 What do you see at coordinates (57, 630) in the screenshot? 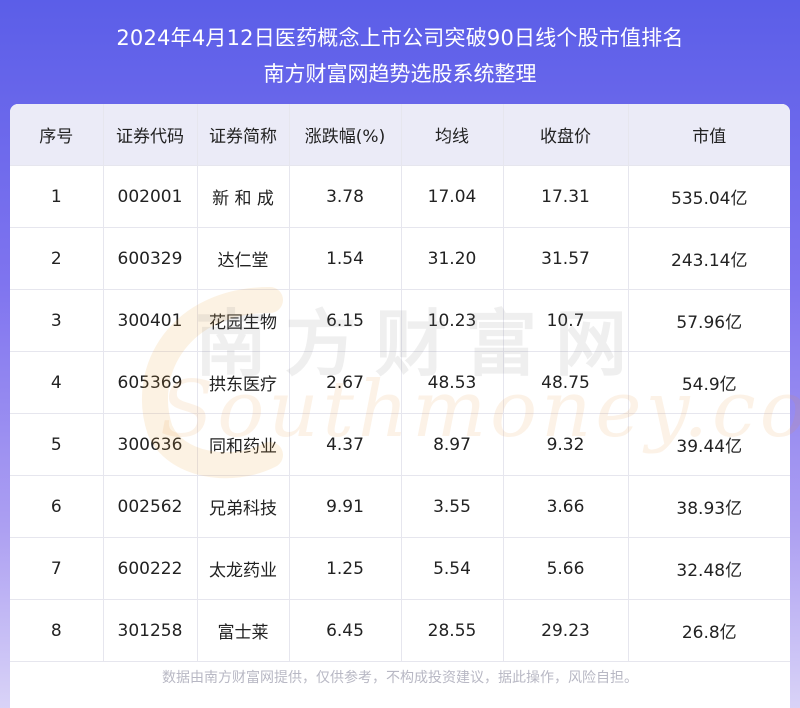
I see `cell-index: 8` at bounding box center [57, 630].